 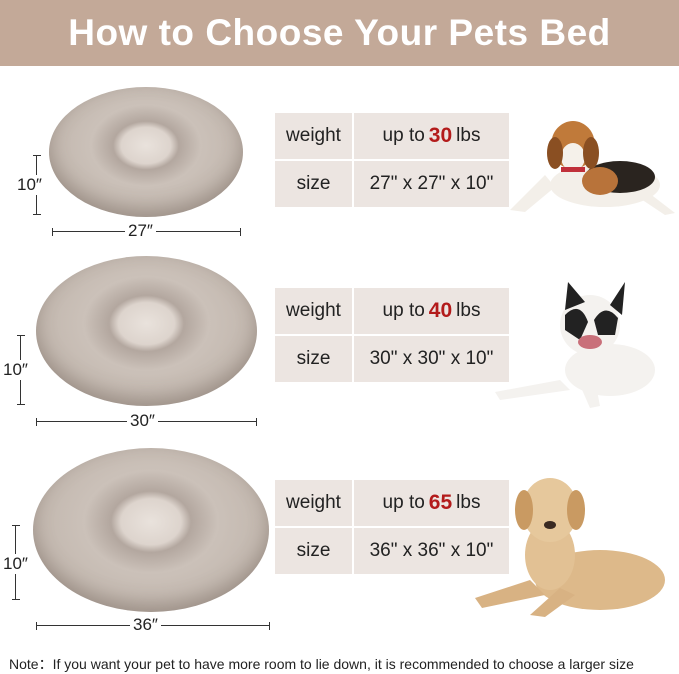 What do you see at coordinates (575, 345) in the screenshot?
I see `french-bulldog-image` at bounding box center [575, 345].